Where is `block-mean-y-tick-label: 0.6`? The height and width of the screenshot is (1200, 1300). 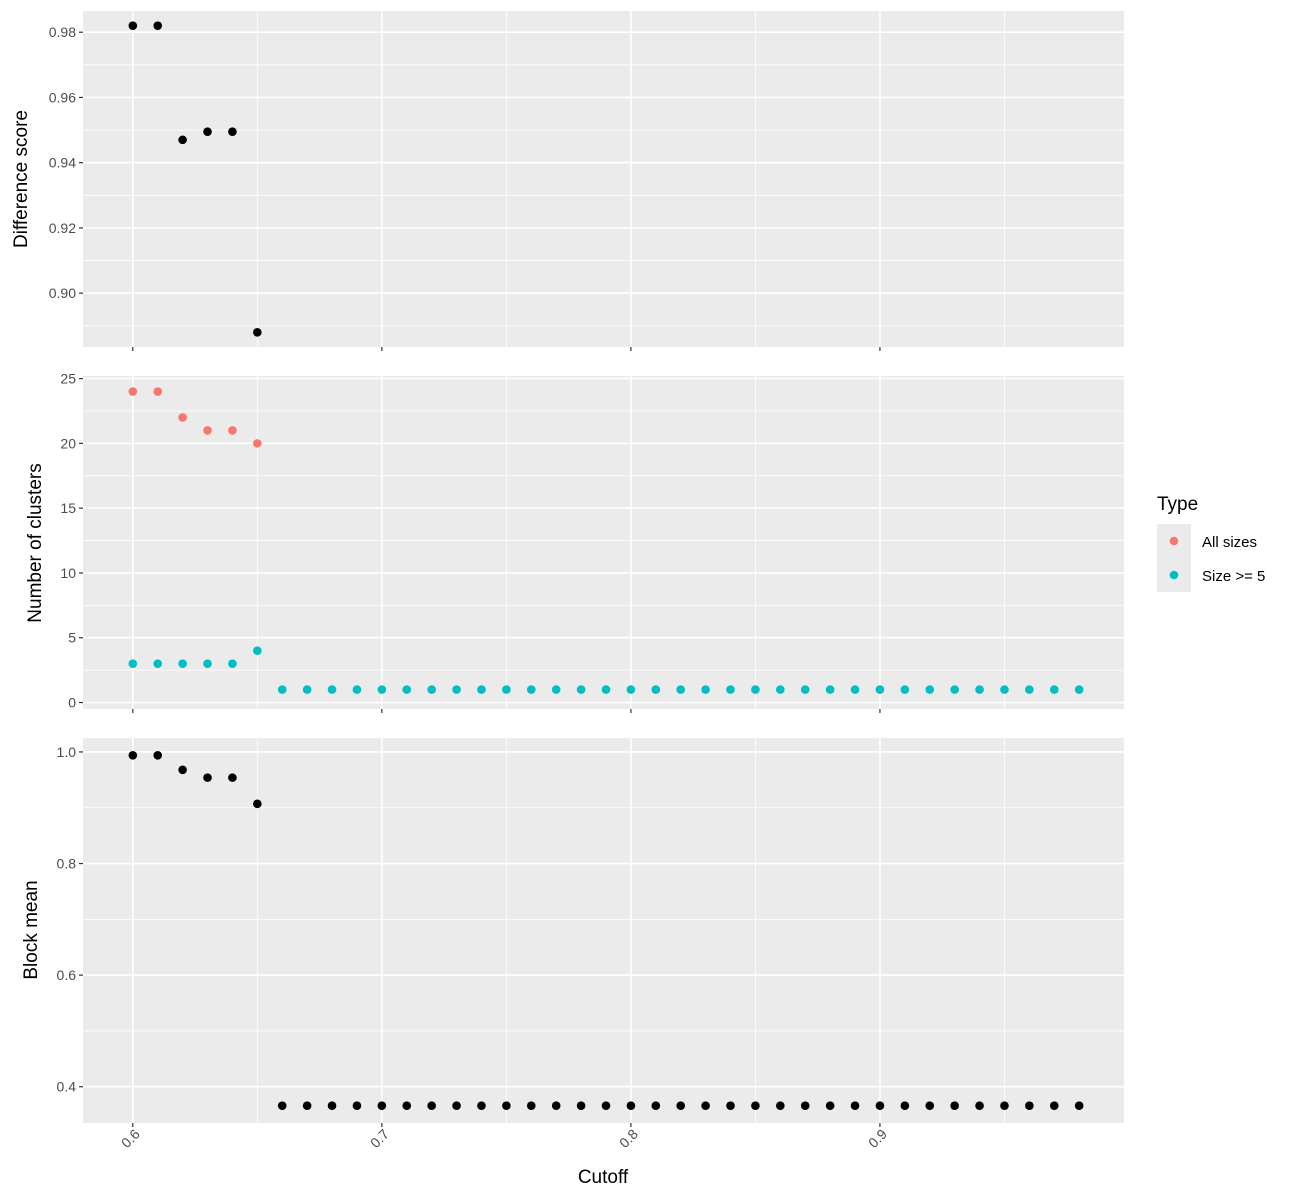 block-mean-y-tick-label: 0.6 is located at coordinates (67, 975).